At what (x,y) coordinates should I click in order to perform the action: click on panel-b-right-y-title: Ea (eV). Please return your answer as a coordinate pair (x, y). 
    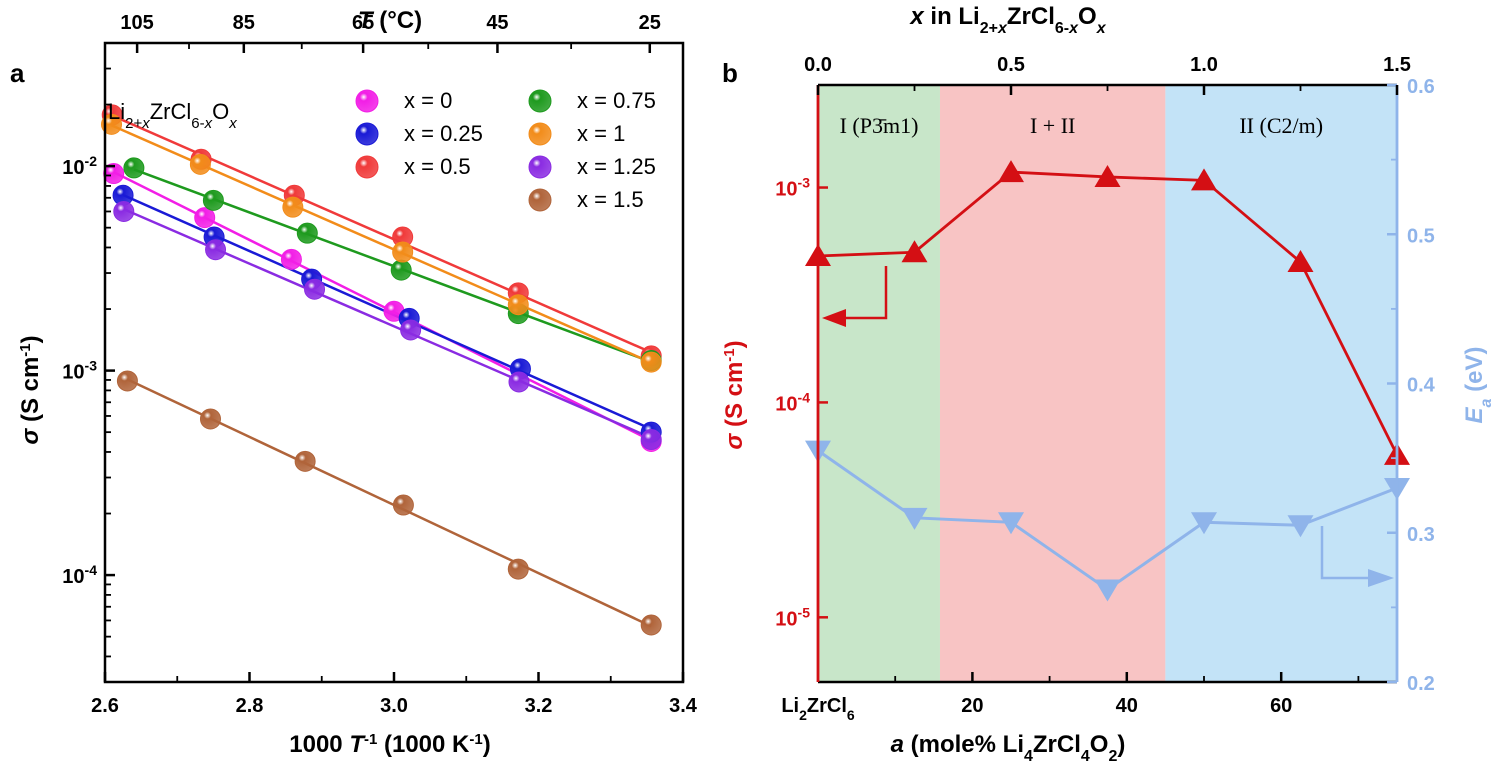
    Looking at the image, I should click on (1478, 385).